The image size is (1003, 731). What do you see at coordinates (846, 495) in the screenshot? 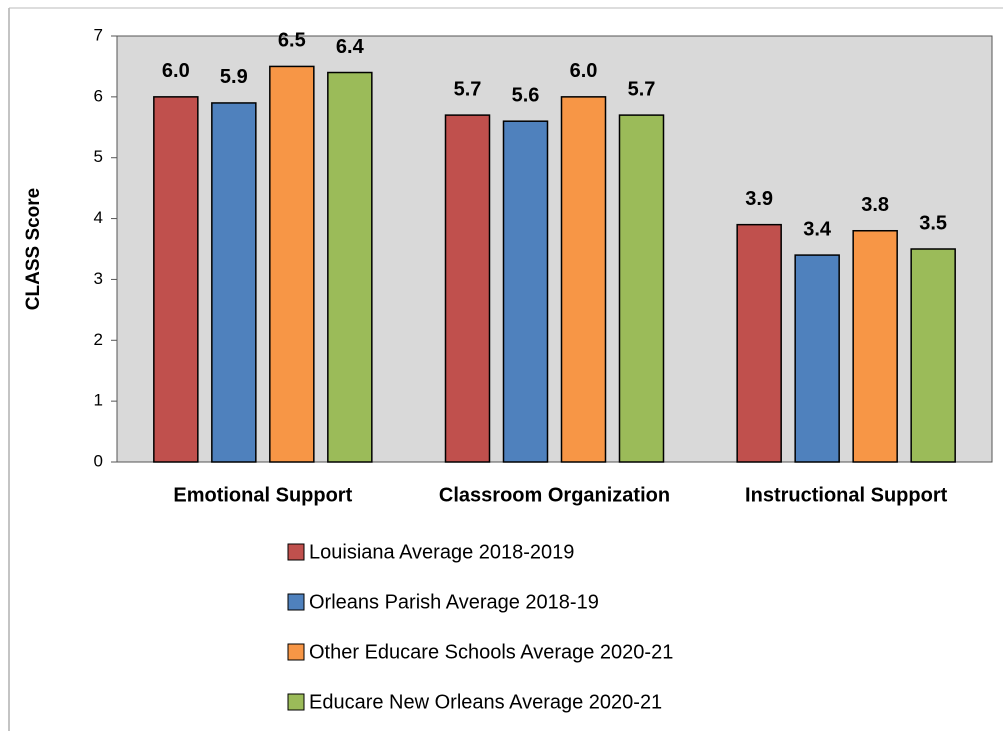
I see `x-tick-label: Instructional Support` at bounding box center [846, 495].